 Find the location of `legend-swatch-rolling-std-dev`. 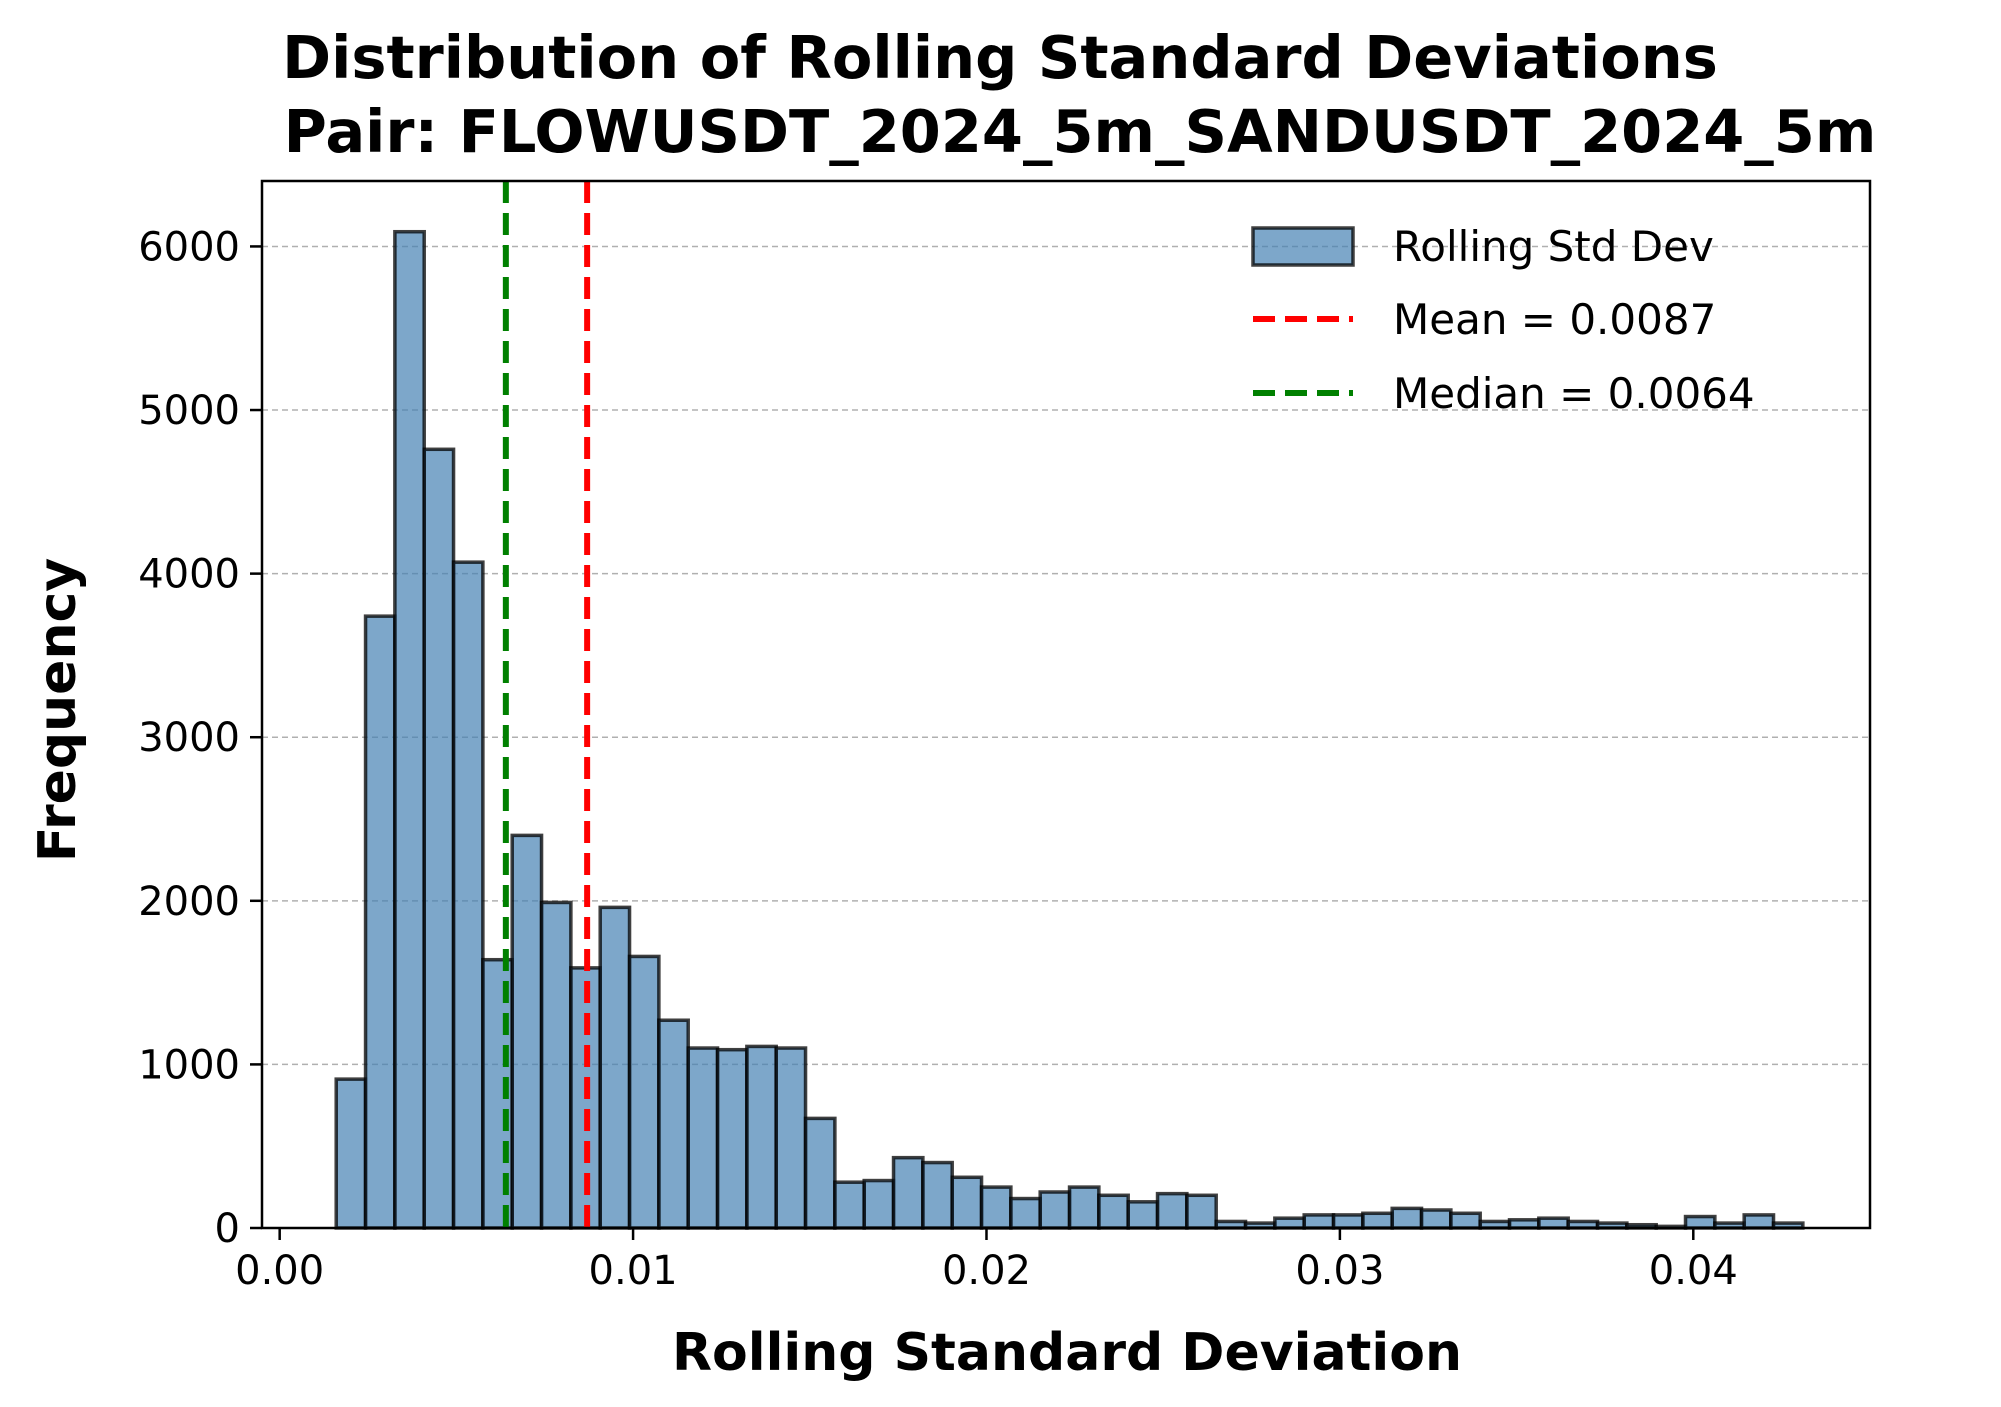

legend-swatch-rolling-std-dev is located at coordinates (1303, 246).